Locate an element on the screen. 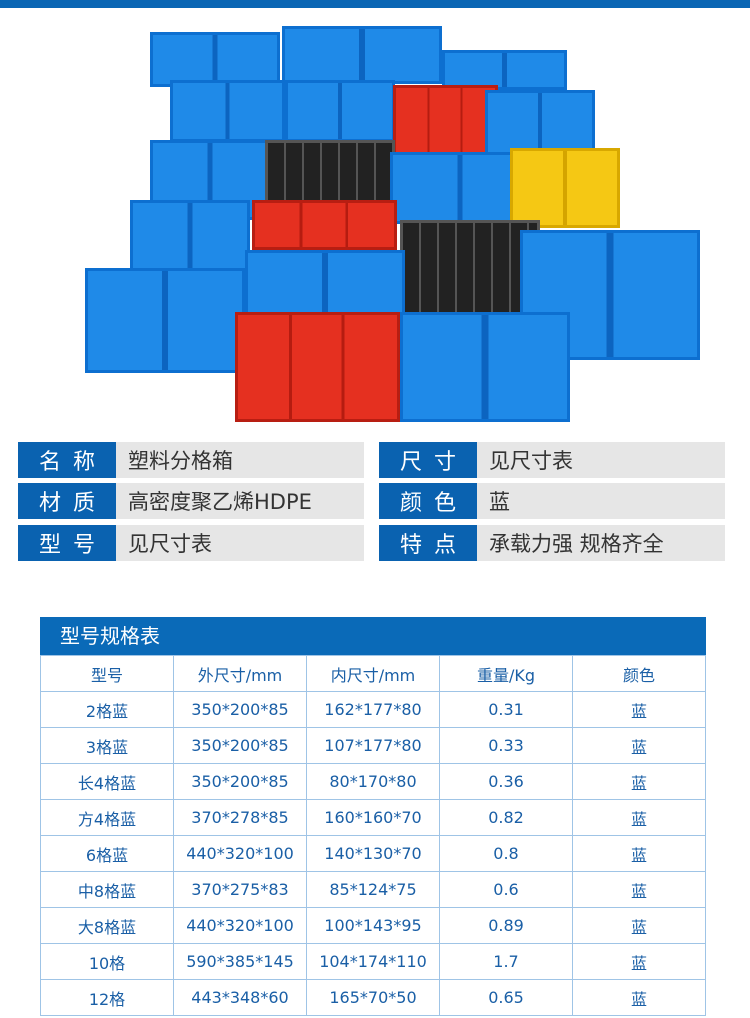  table-cell: 0.36 is located at coordinates (506, 781).